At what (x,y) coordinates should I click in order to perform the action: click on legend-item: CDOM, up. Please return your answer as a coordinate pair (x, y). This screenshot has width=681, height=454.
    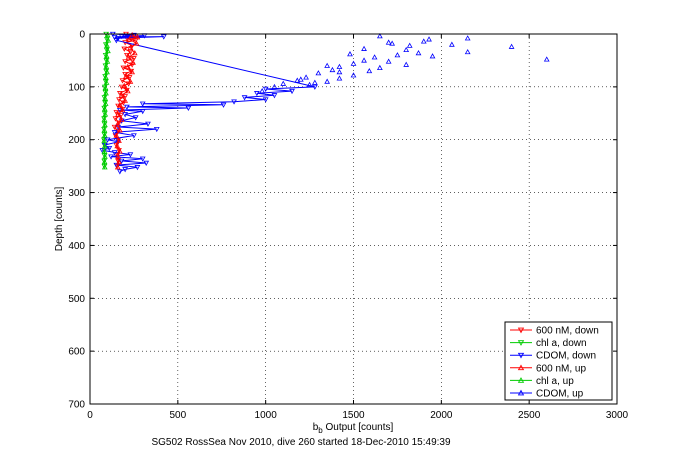
    Looking at the image, I should click on (547, 394).